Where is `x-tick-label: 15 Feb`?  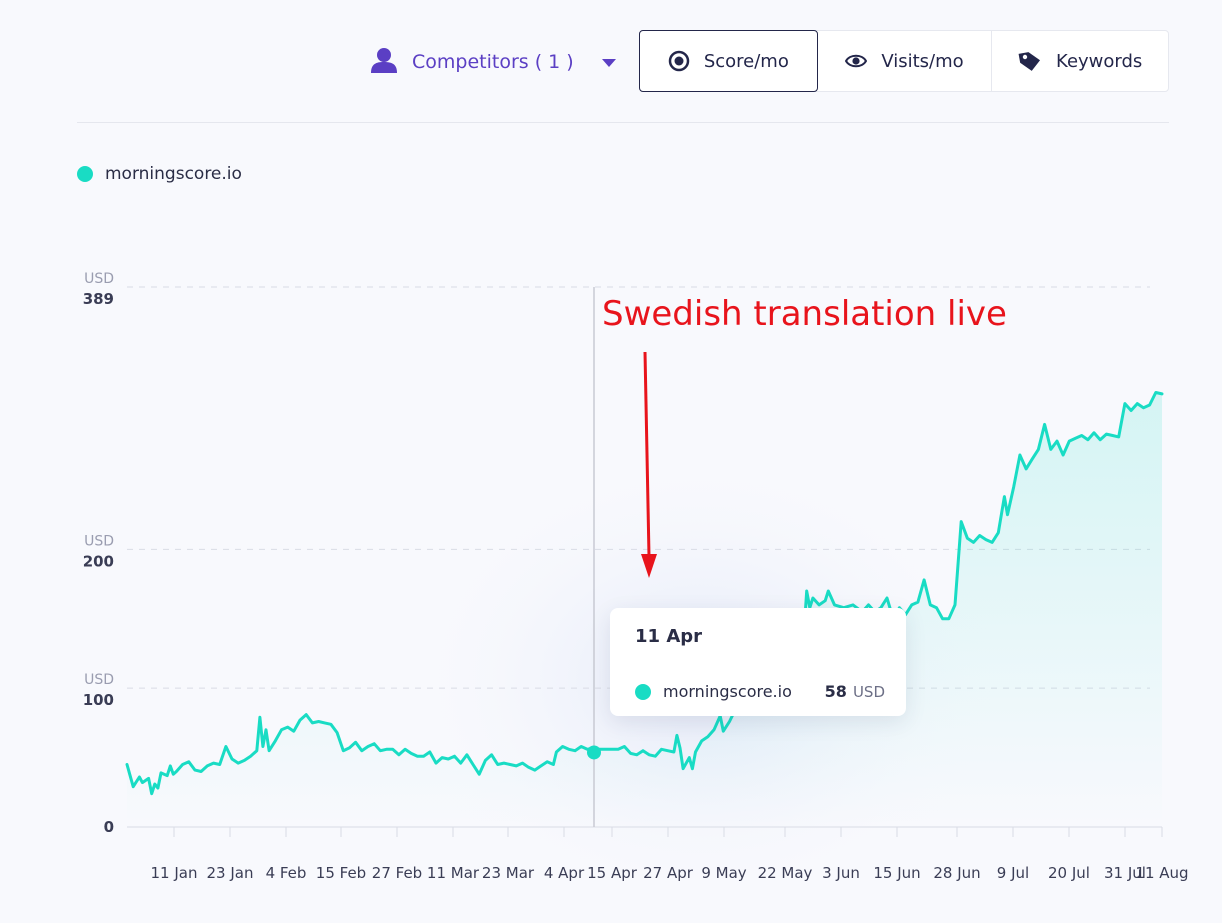
x-tick-label: 15 Feb is located at coordinates (341, 873).